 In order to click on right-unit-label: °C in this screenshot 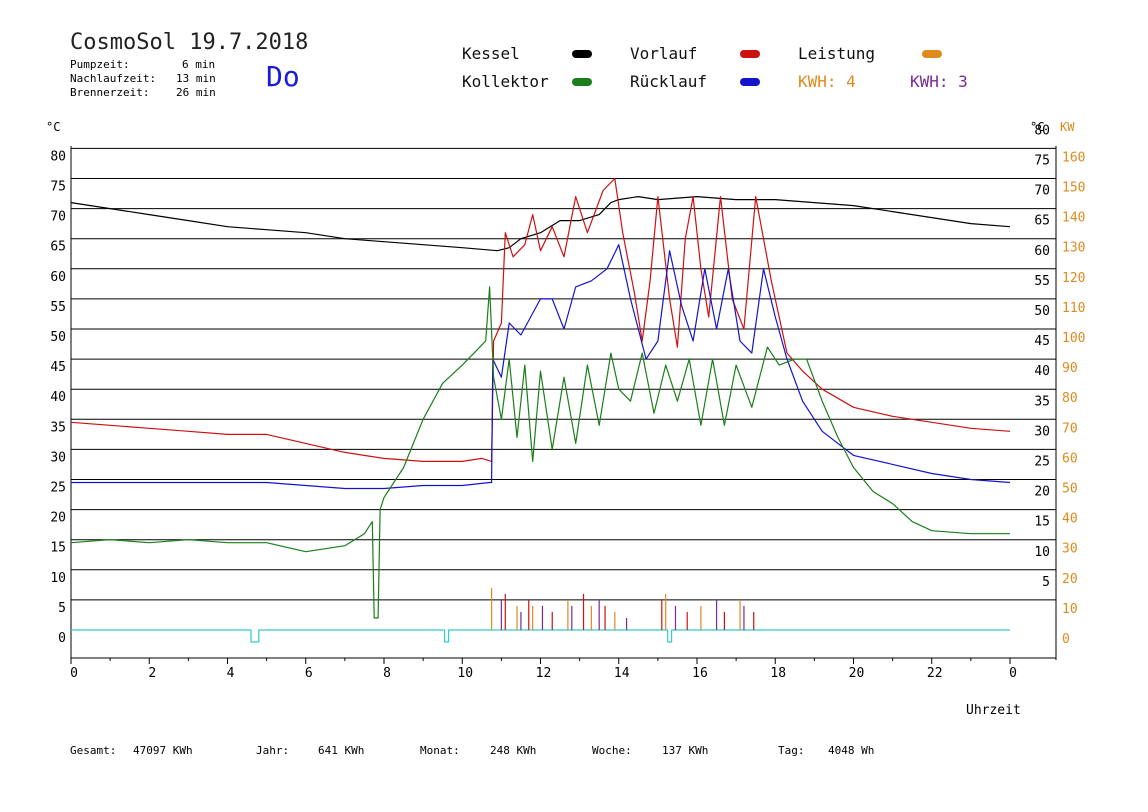, I will do `click(1037, 127)`.